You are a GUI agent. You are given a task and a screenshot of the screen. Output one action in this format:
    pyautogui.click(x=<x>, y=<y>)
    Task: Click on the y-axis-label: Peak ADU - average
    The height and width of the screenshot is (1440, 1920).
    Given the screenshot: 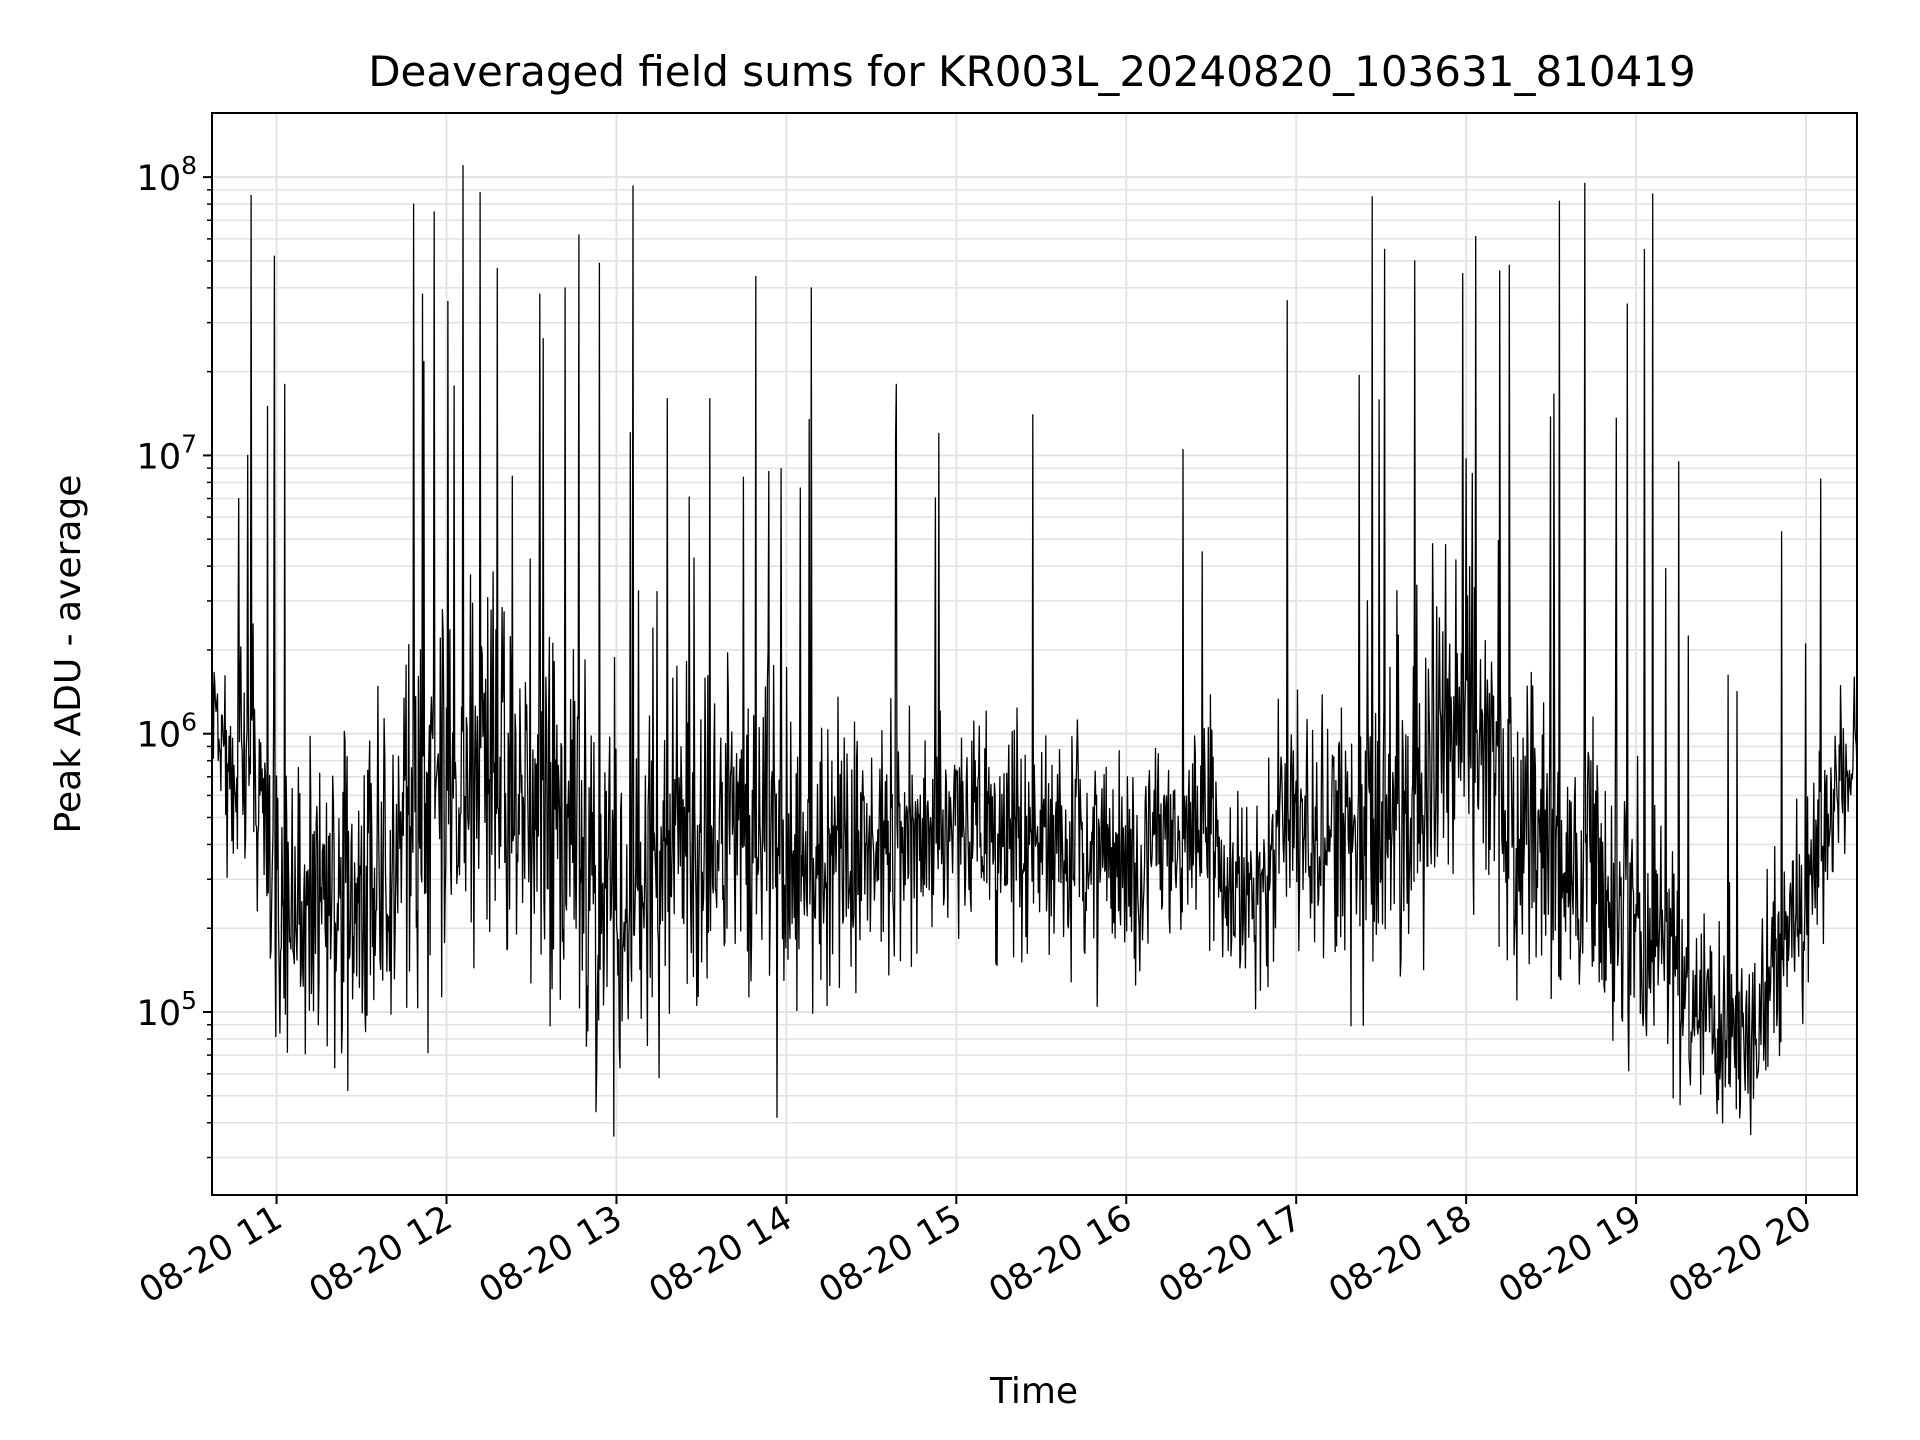 What is the action you would take?
    pyautogui.click(x=68, y=654)
    